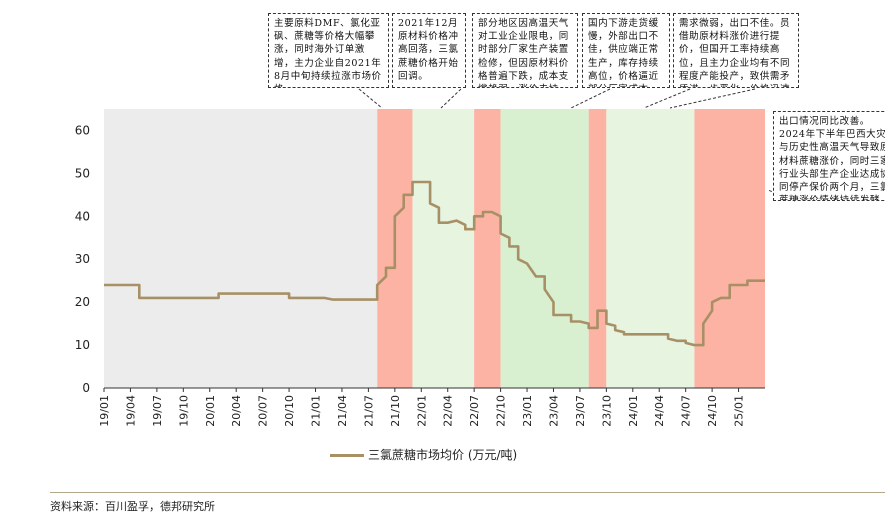 The image size is (885, 518). Describe the element at coordinates (633, 411) in the screenshot. I see `x-tick-label-20: 24/01` at that location.